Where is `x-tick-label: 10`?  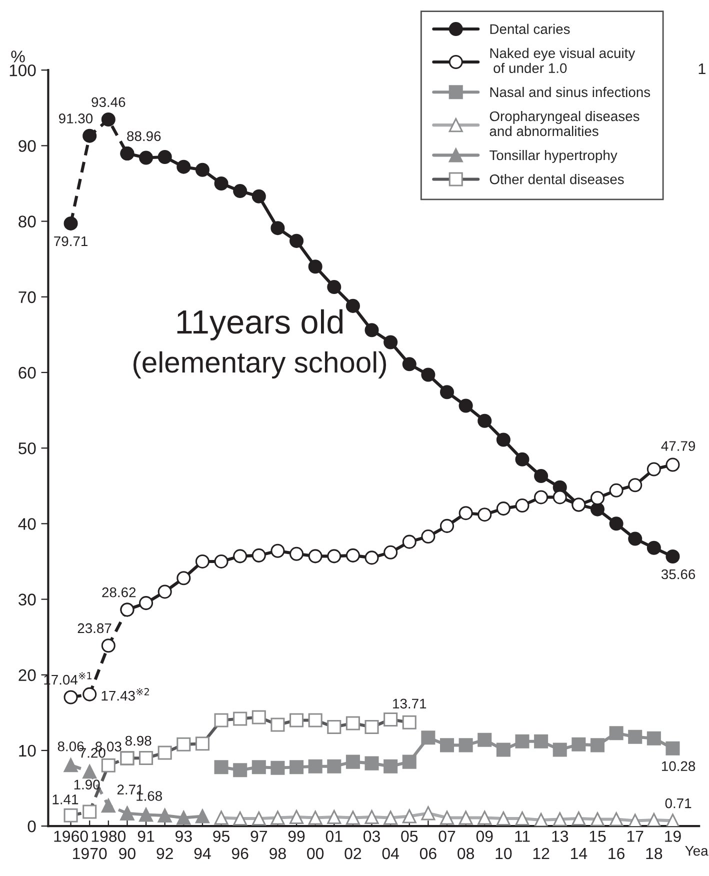 x-tick-label: 10 is located at coordinates (504, 854).